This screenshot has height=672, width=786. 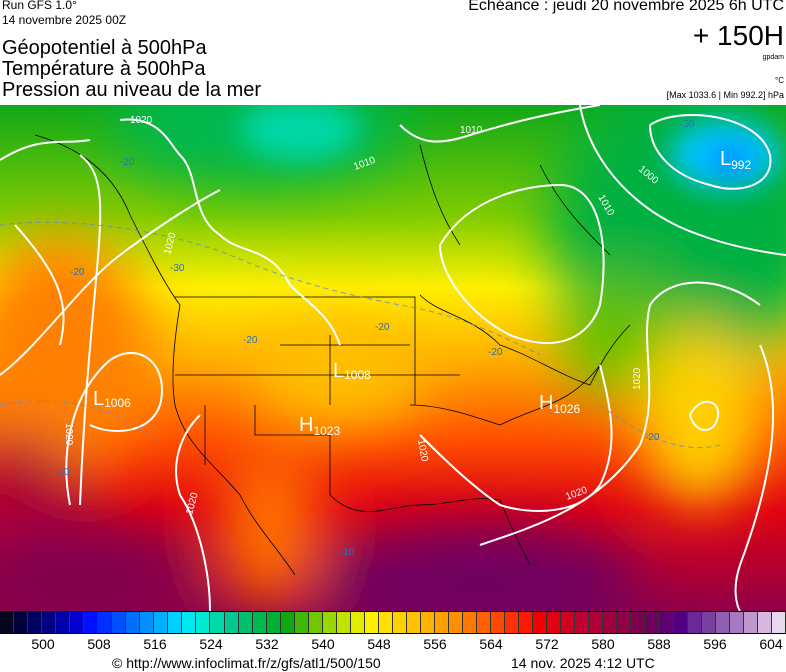 I want to click on low-1006: L1006, so click(x=112, y=399).